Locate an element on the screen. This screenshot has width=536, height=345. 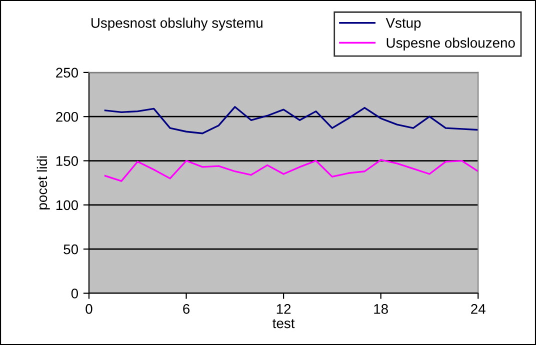
x-tick-label: 12 is located at coordinates (283, 309).